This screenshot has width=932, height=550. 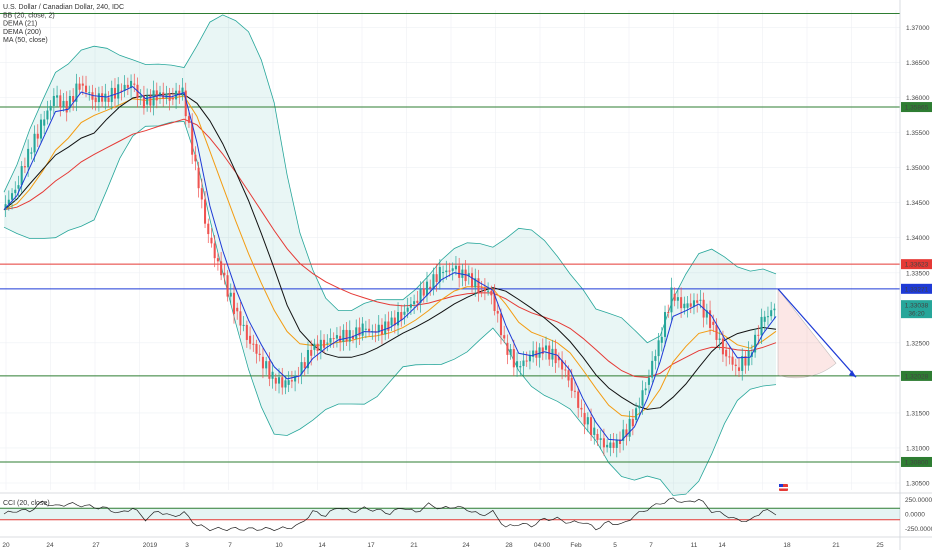 I want to click on level-price-tag, so click(x=916, y=264).